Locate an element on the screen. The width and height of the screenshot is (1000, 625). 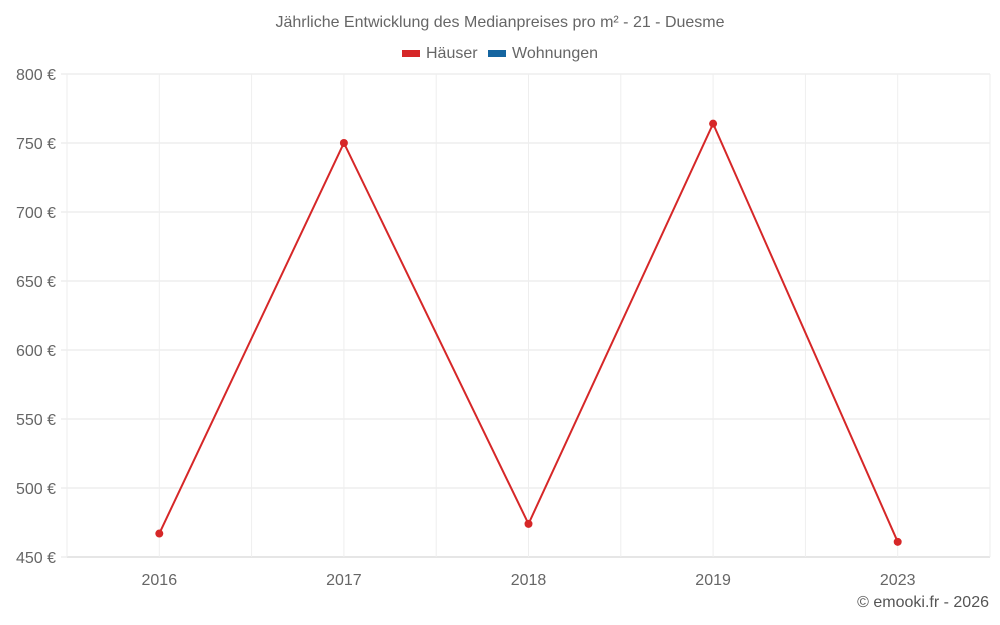
legend-label-houses: Häuser is located at coordinates (451, 53).